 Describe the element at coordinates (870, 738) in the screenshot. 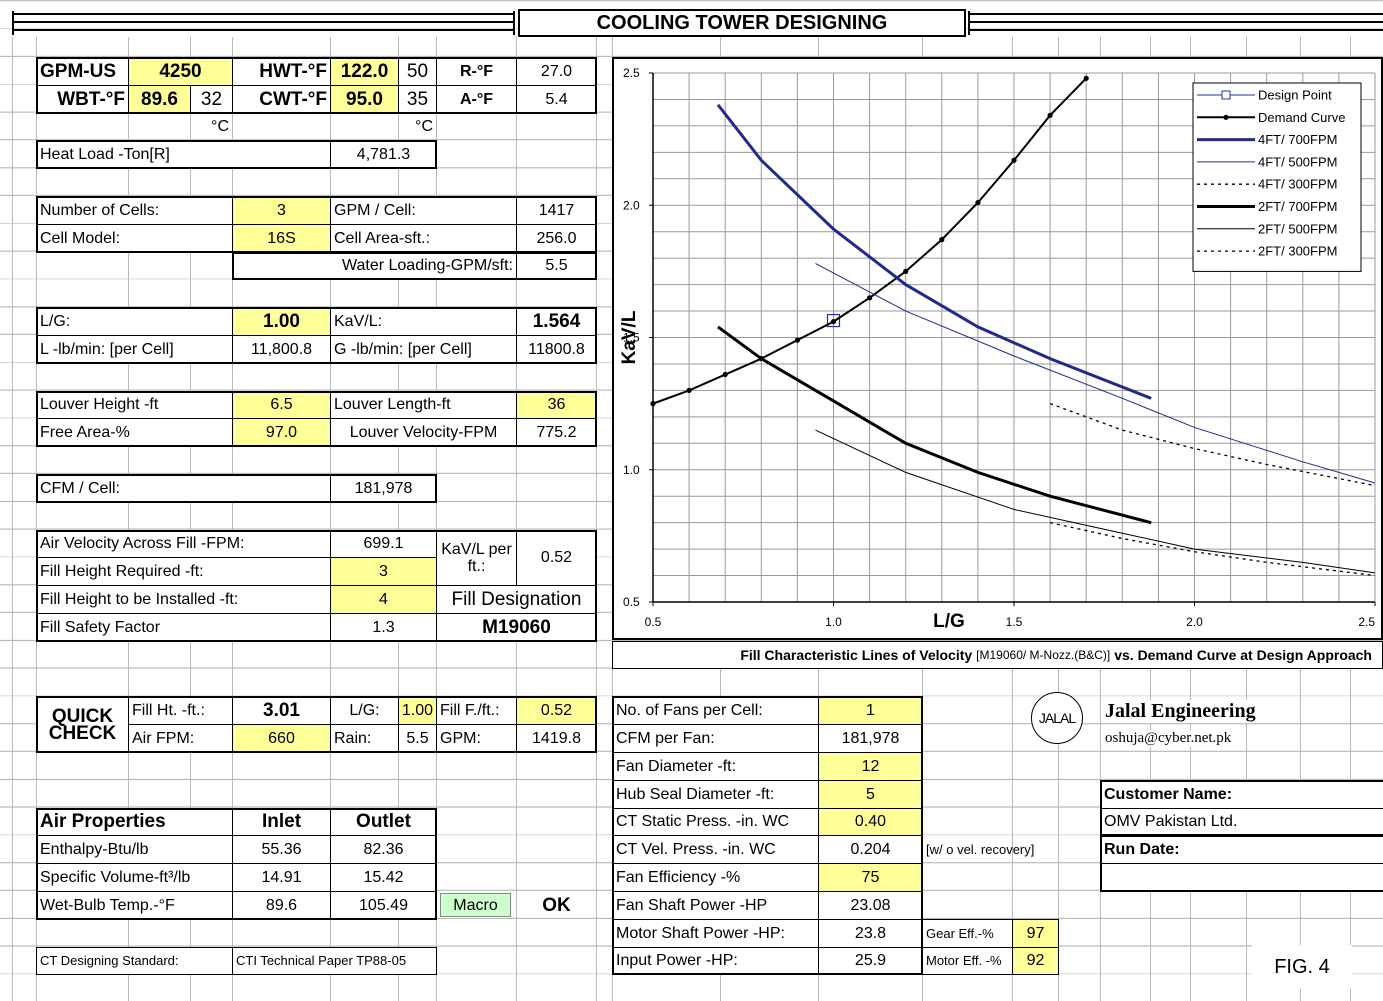

I see `cell: 181,978` at that location.